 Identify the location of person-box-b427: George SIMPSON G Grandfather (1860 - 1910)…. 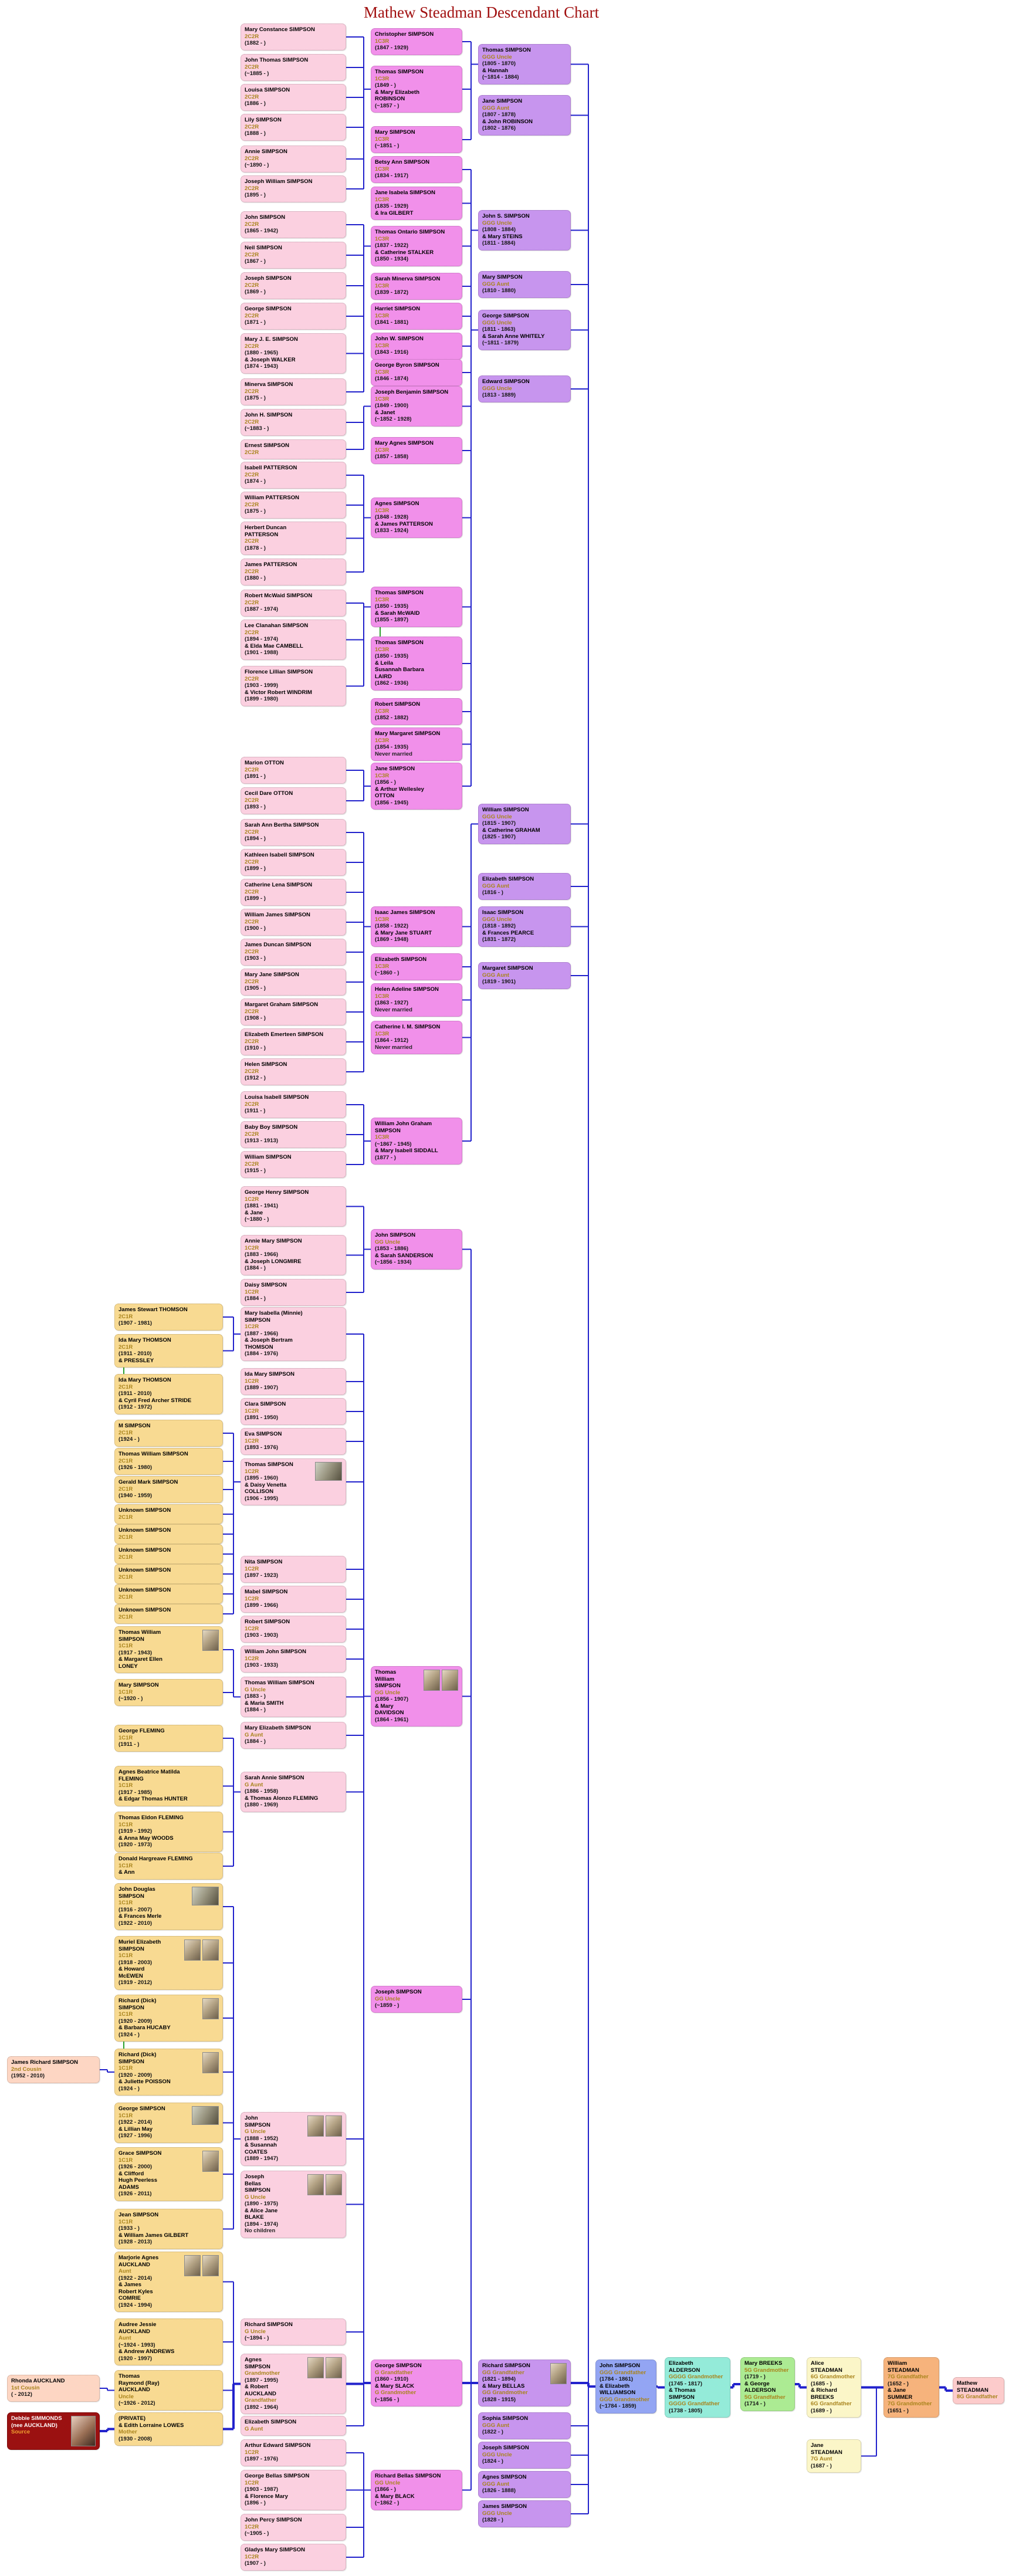
(416, 2383).